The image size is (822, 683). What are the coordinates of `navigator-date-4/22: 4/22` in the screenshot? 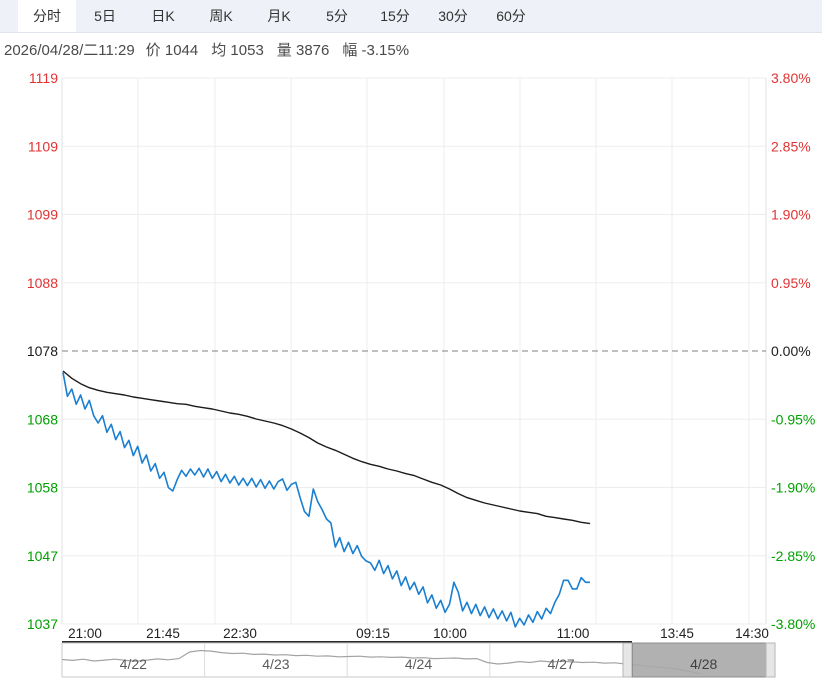 It's located at (133, 664).